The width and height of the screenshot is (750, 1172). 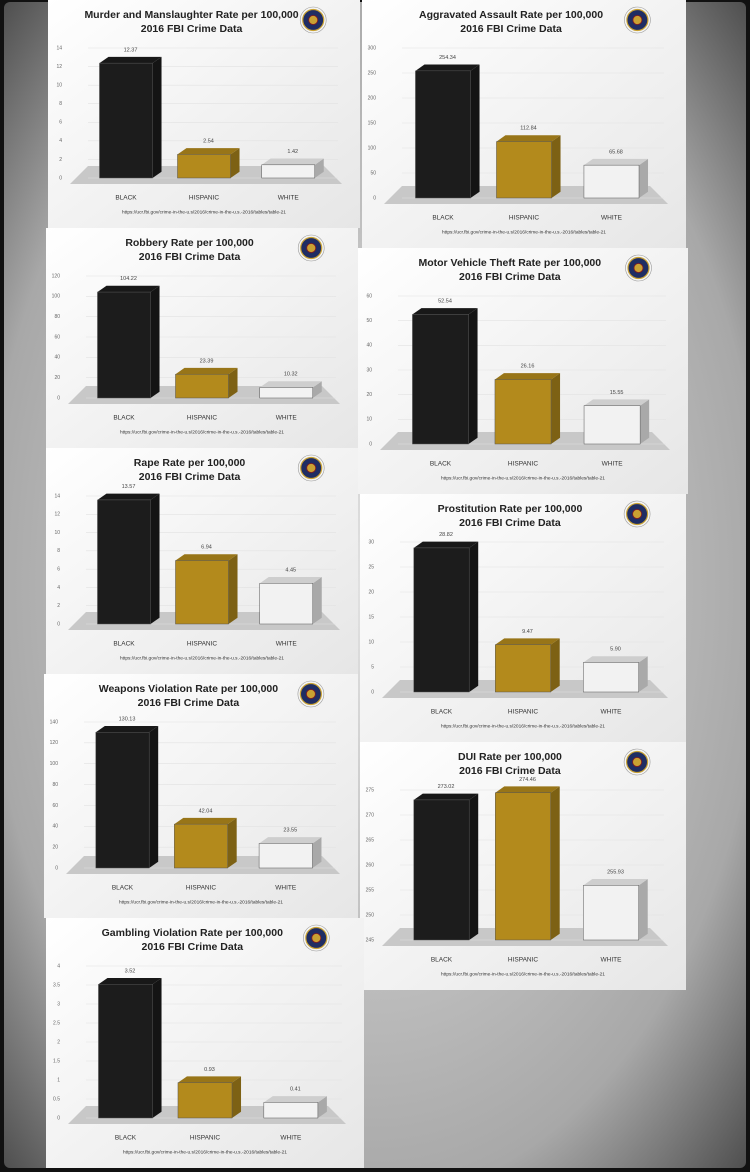 I want to click on chart-panel, so click(x=201, y=796).